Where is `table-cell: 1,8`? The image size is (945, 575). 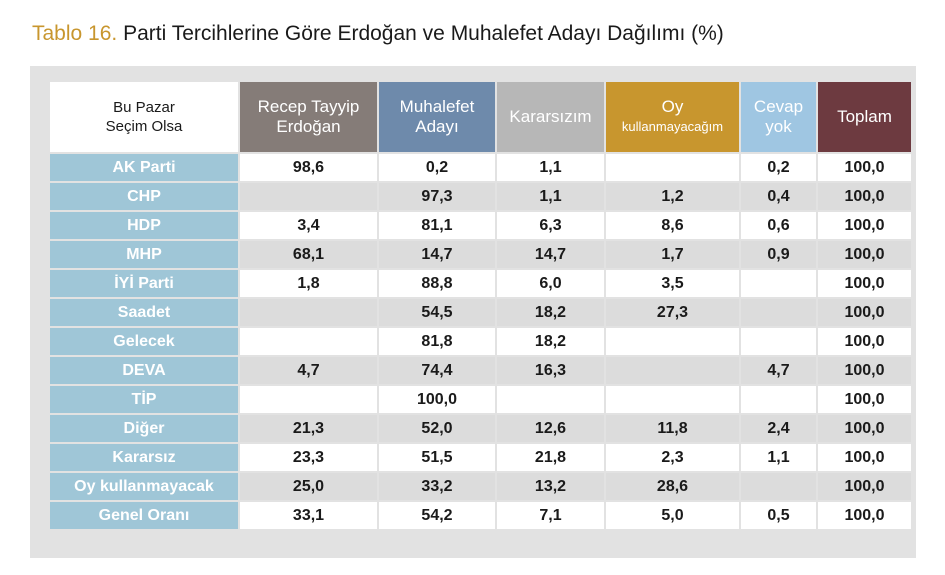 table-cell: 1,8 is located at coordinates (308, 283).